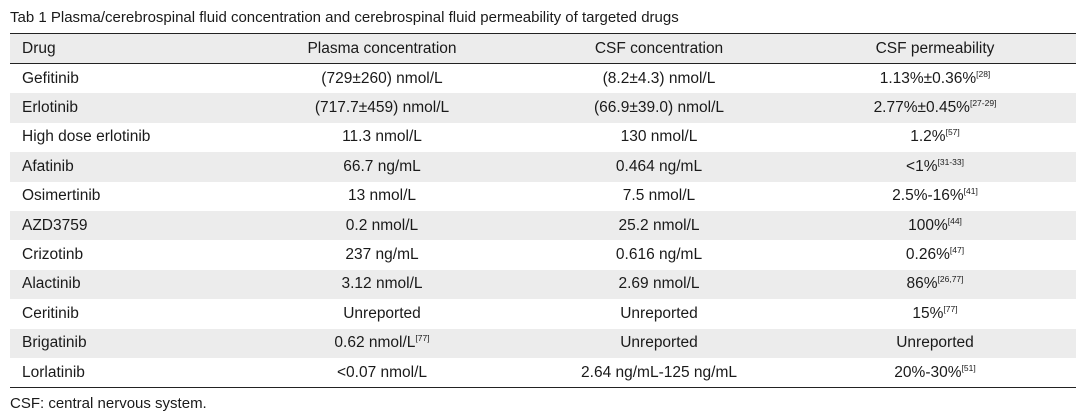 The height and width of the screenshot is (416, 1080). I want to click on header-csf-concentration: CSF concentration, so click(659, 48).